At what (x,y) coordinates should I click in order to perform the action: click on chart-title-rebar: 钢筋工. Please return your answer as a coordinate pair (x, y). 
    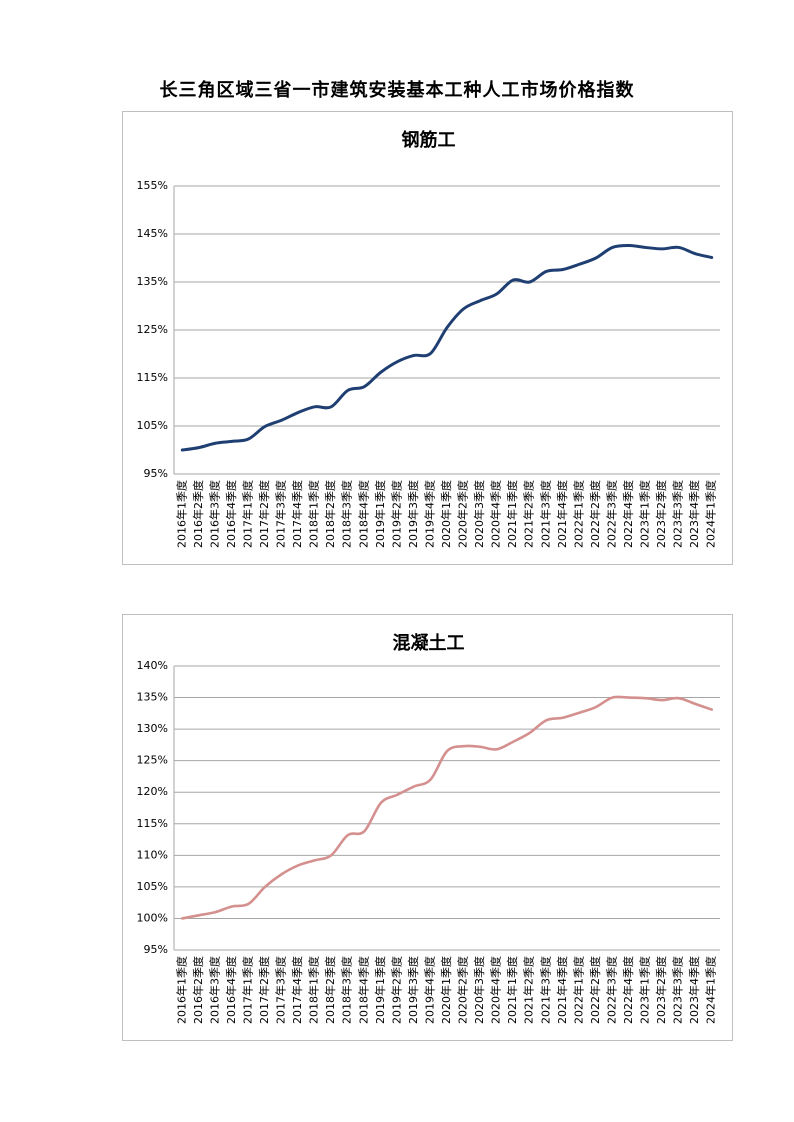
    Looking at the image, I should click on (429, 140).